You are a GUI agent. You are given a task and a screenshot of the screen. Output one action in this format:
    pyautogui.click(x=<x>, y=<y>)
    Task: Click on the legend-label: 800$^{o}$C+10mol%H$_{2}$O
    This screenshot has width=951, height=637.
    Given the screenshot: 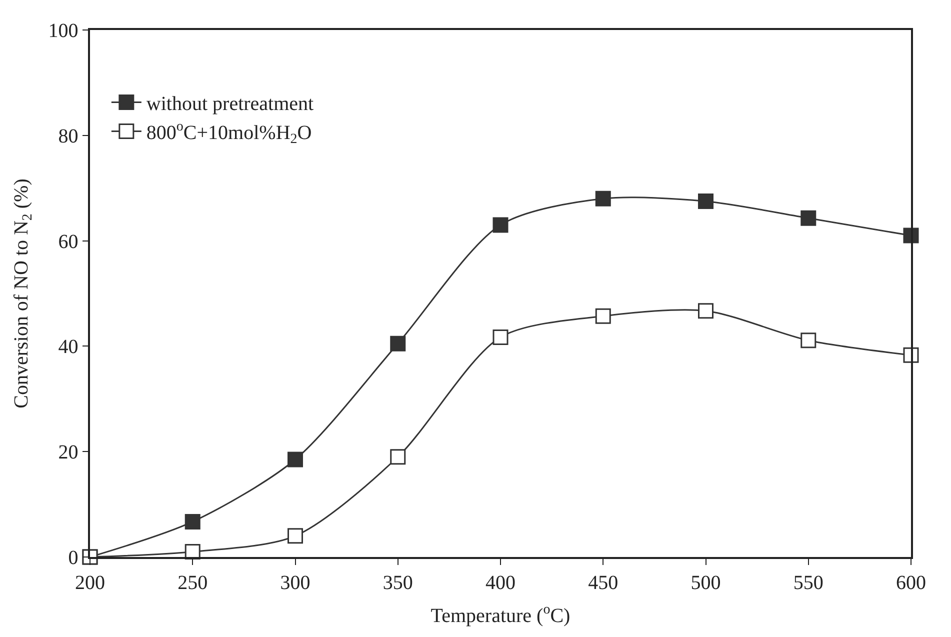 What is the action you would take?
    pyautogui.click(x=229, y=134)
    